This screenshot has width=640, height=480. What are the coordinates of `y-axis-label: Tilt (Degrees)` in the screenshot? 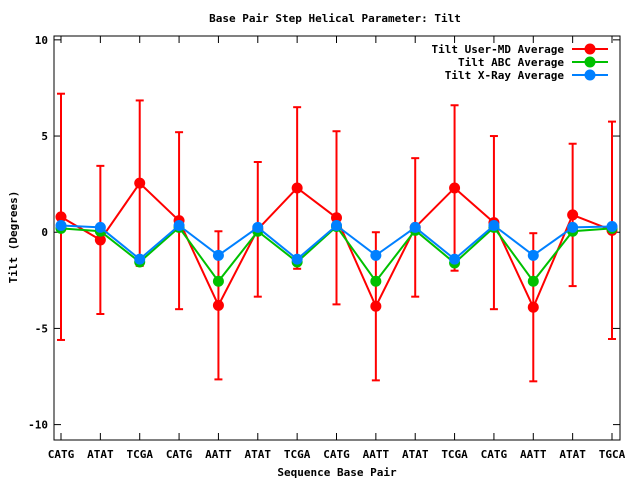 It's located at (13, 237).